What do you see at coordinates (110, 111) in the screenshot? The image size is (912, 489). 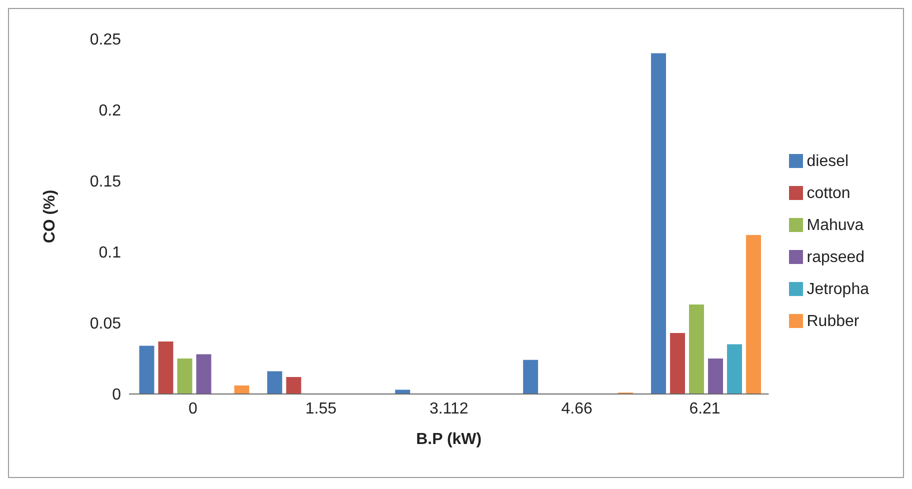 I see `y-tick-label: 0.2` at bounding box center [110, 111].